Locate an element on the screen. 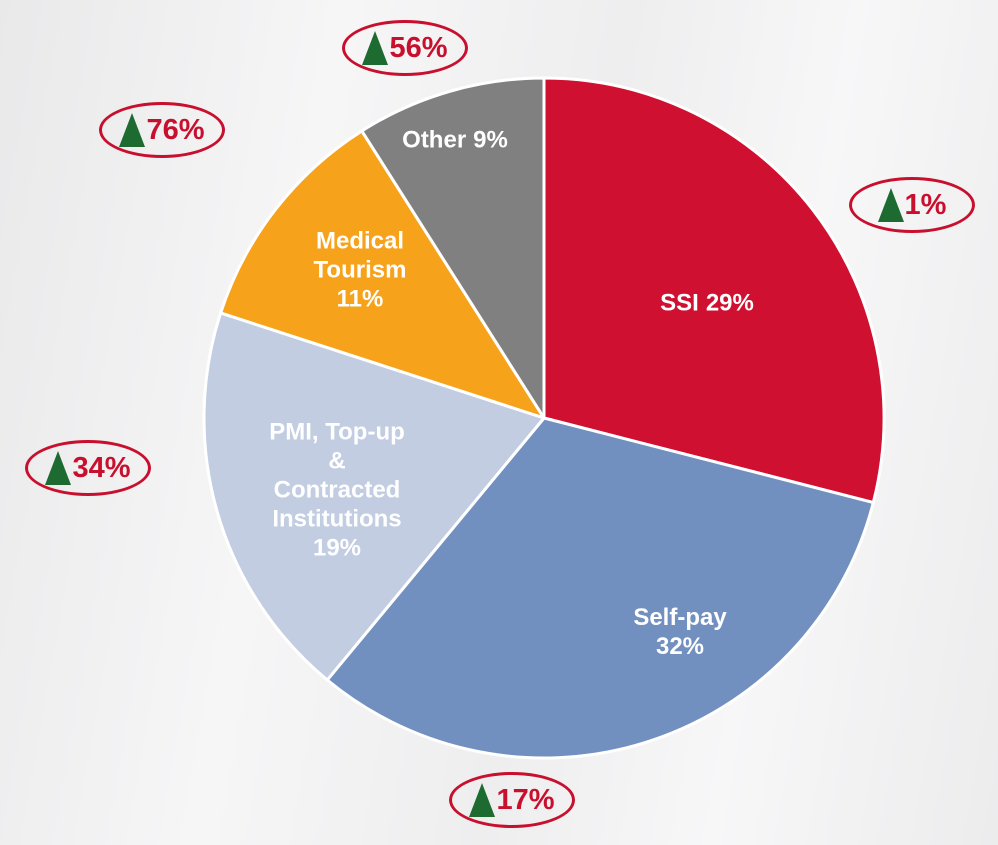 This screenshot has width=998, height=845. slice-label: Other 9% is located at coordinates (455, 140).